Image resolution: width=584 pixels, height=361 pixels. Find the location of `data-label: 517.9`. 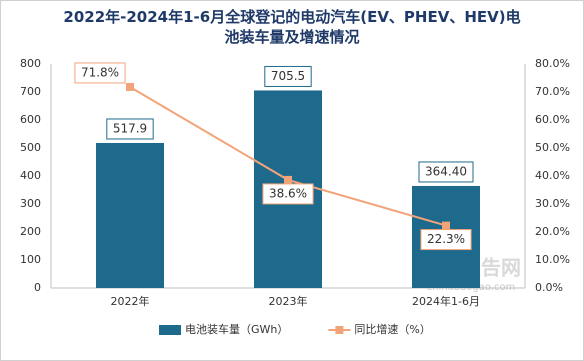

data-label: 517.9 is located at coordinates (130, 128).